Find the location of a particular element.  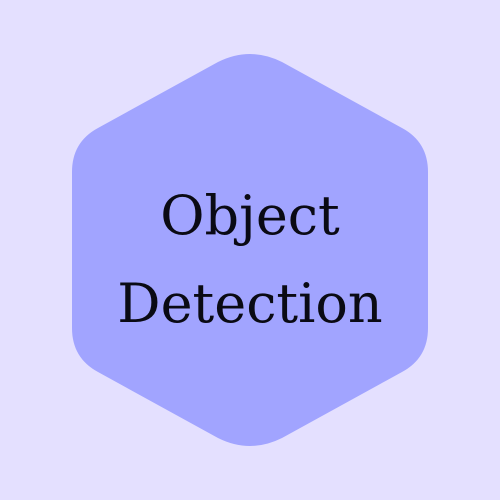

badge-title-line-2: Detection is located at coordinates (250, 303).